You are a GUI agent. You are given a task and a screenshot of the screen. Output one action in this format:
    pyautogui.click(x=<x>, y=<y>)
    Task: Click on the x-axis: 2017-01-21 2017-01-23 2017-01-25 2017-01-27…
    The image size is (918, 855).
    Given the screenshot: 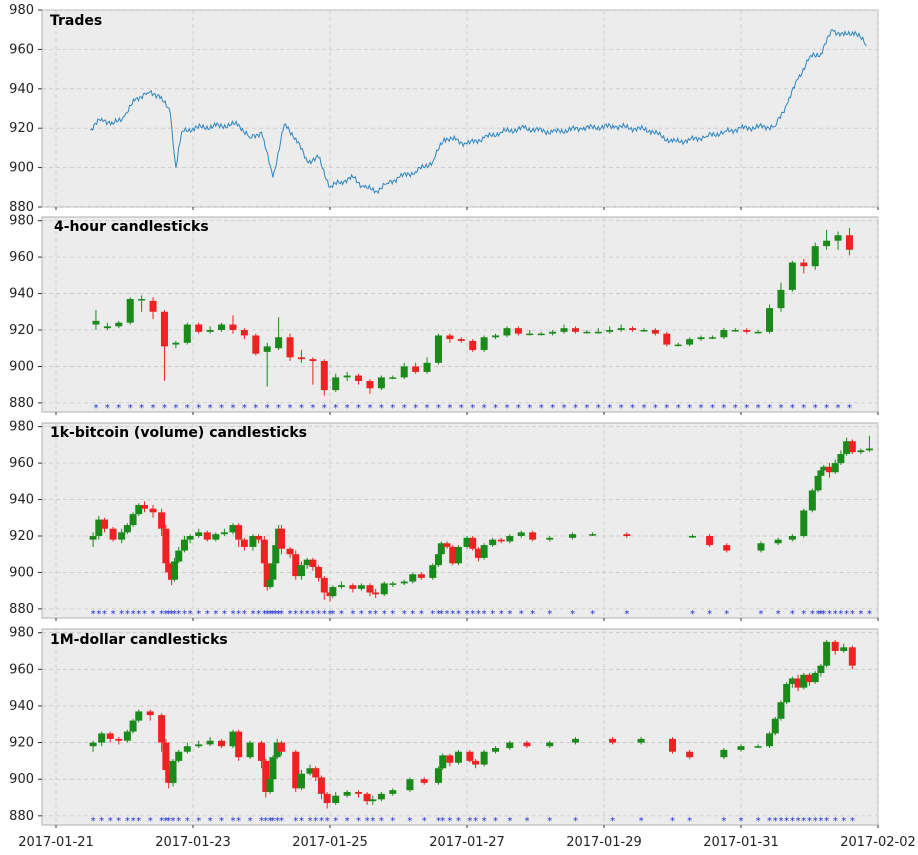 What is the action you would take?
    pyautogui.click(x=467, y=842)
    